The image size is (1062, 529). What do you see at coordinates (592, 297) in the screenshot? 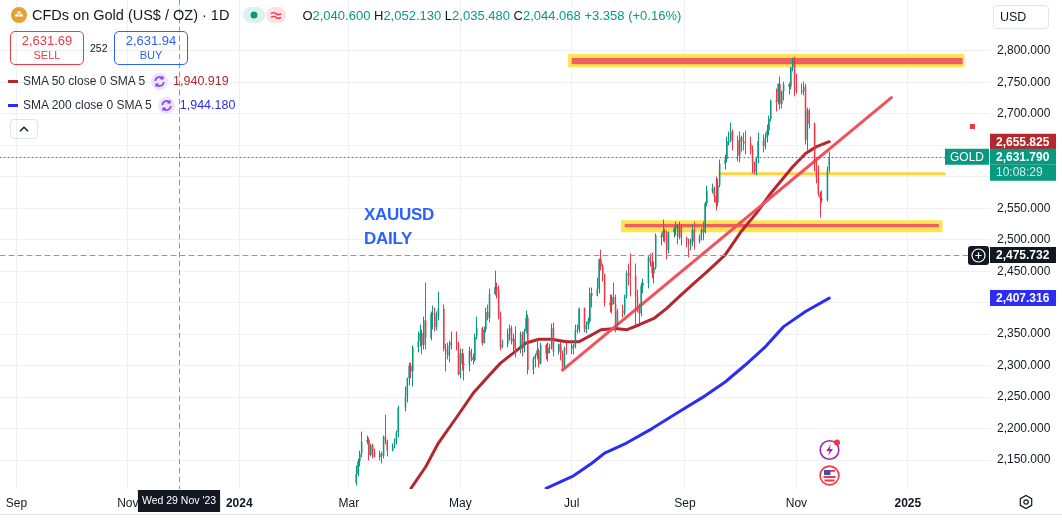
I see `candlestick` at bounding box center [592, 297].